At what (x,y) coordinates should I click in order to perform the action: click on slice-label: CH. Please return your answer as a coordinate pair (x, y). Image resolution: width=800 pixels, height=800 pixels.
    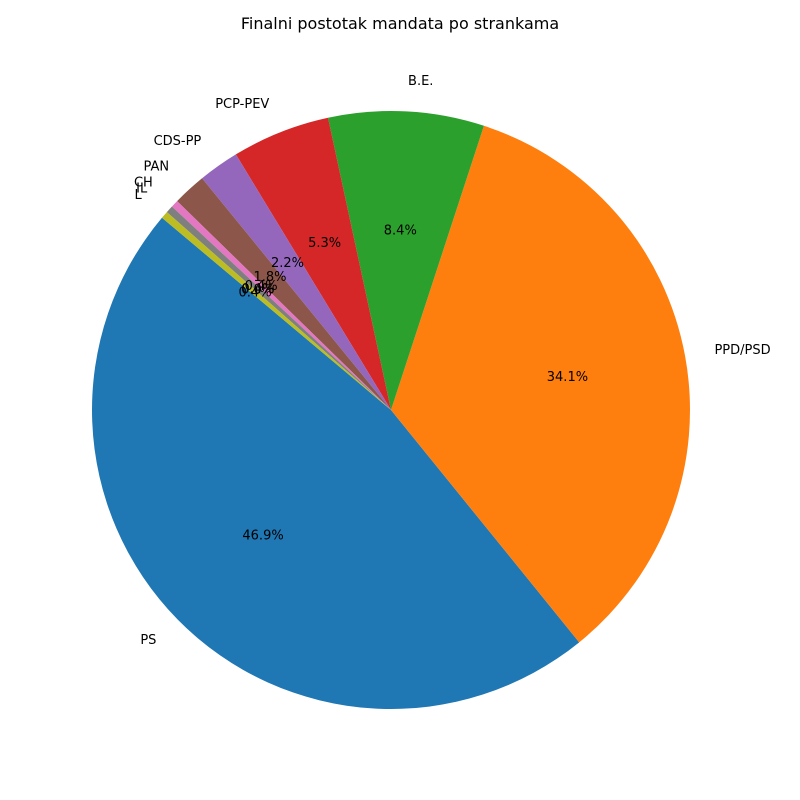
    Looking at the image, I should click on (143, 183).